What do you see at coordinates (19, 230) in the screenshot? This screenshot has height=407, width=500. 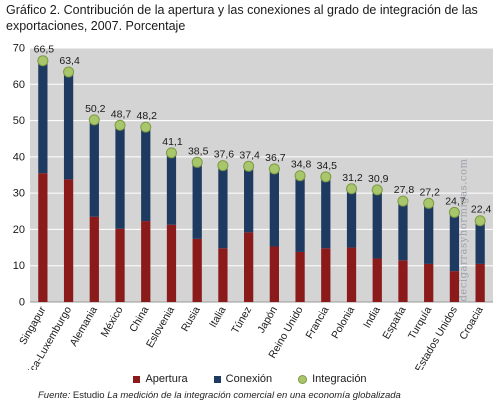 I see `y-tick-label: 20` at bounding box center [19, 230].